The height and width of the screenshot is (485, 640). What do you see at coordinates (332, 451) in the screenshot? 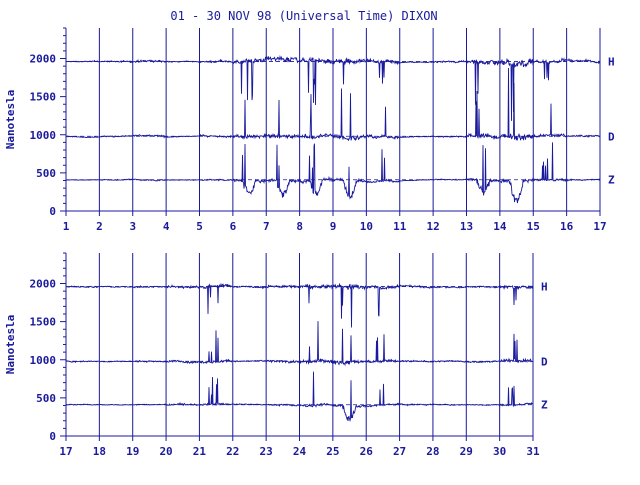
I see `x-tick-label: 25` at bounding box center [332, 451].